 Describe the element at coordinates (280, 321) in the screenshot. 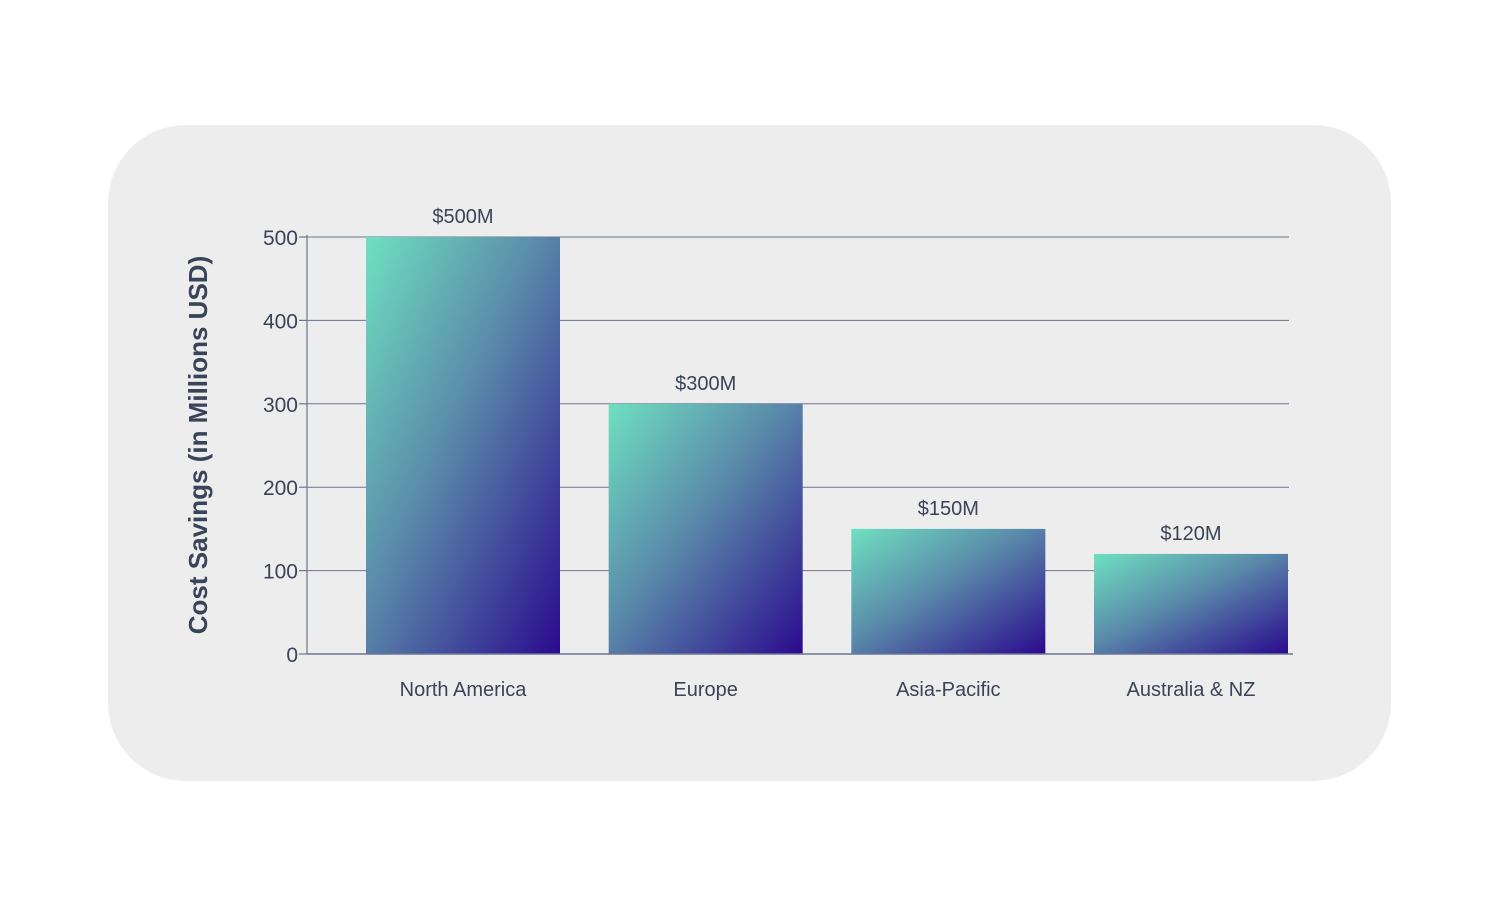

I see `y-tick-label: 400` at that location.